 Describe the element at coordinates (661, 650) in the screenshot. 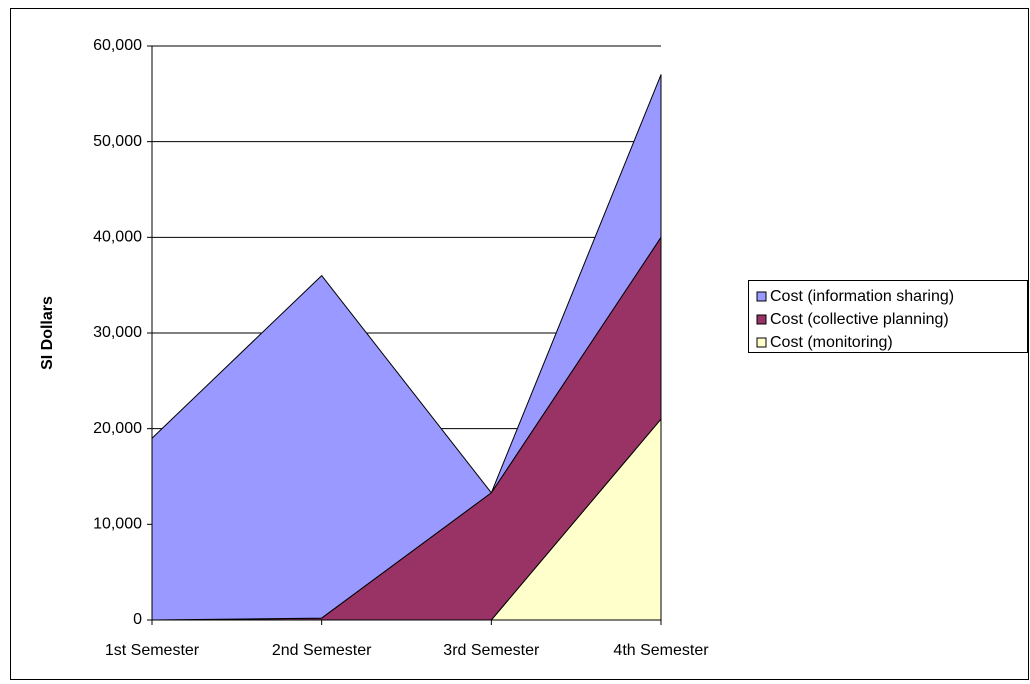

I see `x-tick-label: 4th Semester` at that location.